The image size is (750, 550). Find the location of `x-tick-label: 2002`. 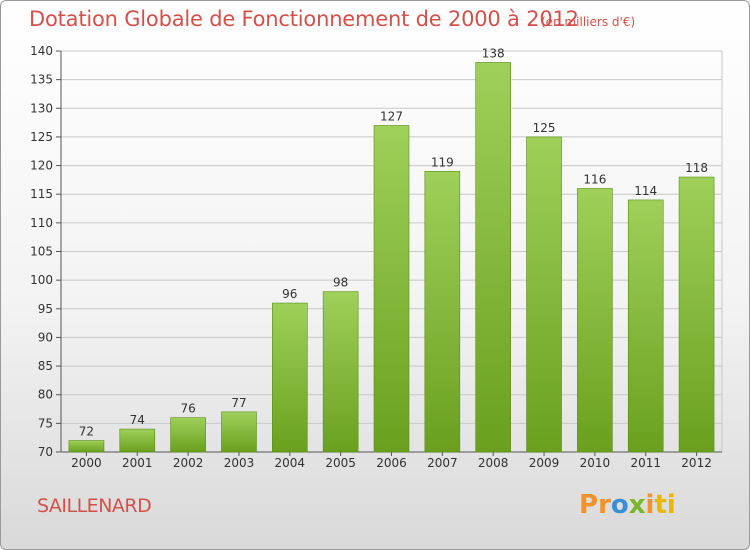

x-tick-label: 2002 is located at coordinates (188, 463).